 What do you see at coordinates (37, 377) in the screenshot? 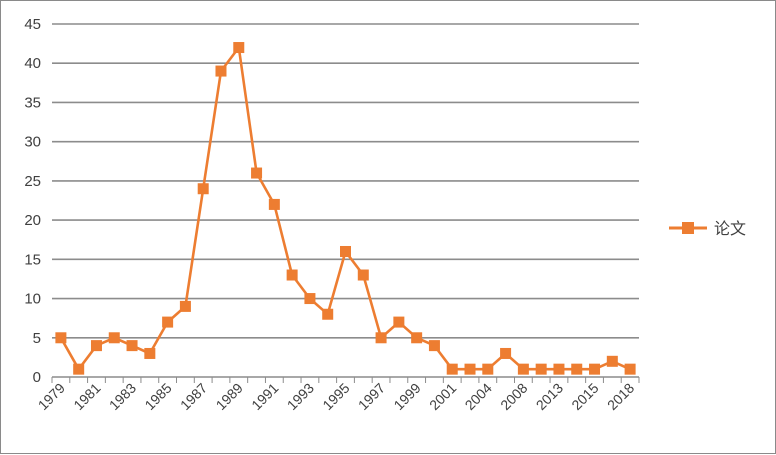
I see `y-tick-label-0: 0` at bounding box center [37, 377].